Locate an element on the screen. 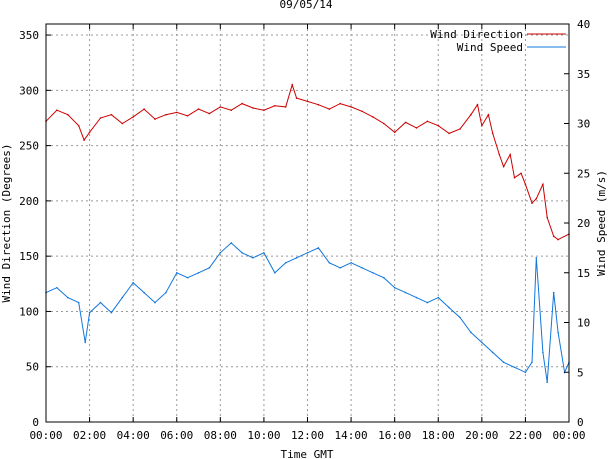 Image resolution: width=611 pixels, height=459 pixels. left-axis-ticks: 0 50 100 150 200 250 300 350 is located at coordinates (35, 229).